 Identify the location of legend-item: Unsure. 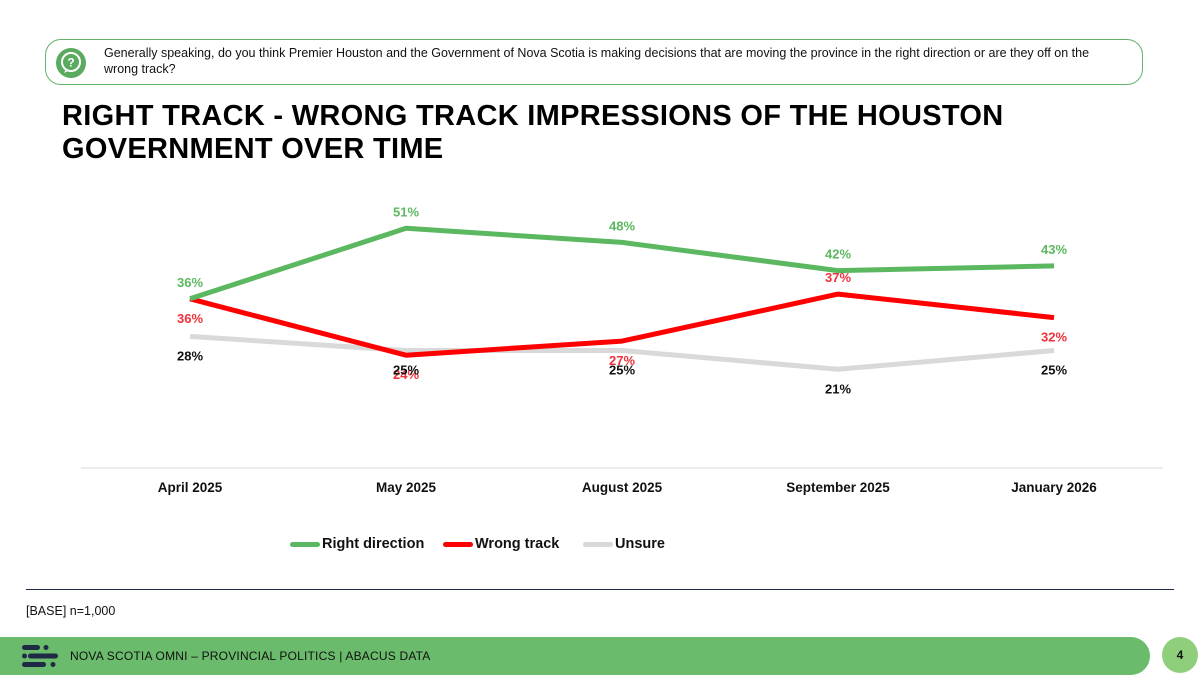
(624, 544).